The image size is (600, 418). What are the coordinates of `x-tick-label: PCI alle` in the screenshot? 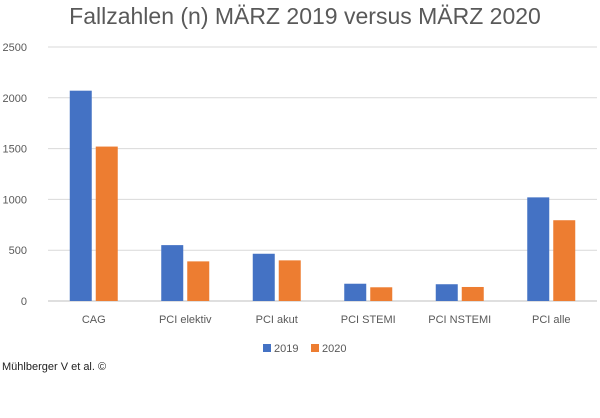 It's located at (551, 320).